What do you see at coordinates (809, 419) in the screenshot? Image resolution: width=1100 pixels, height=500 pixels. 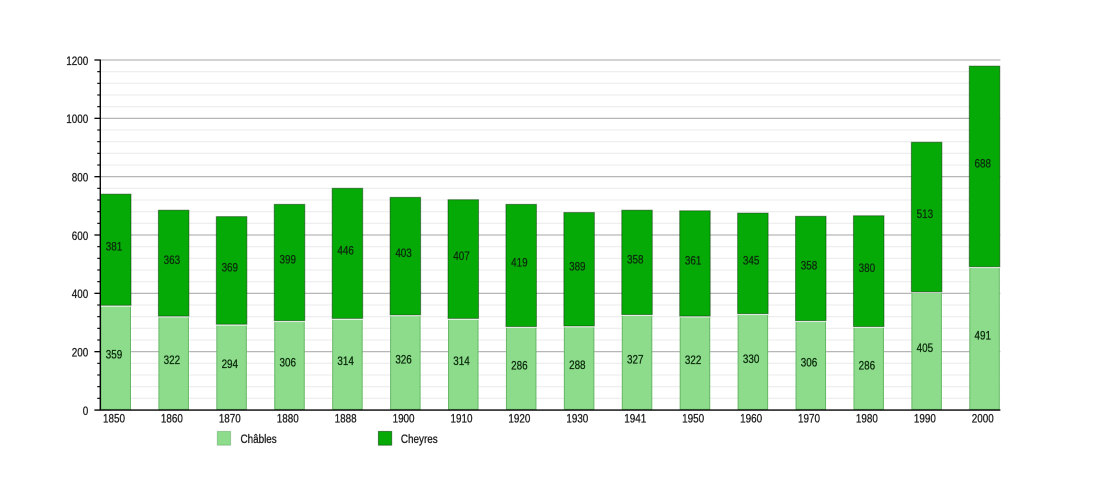 I see `svg-text: 1970` at bounding box center [809, 419].